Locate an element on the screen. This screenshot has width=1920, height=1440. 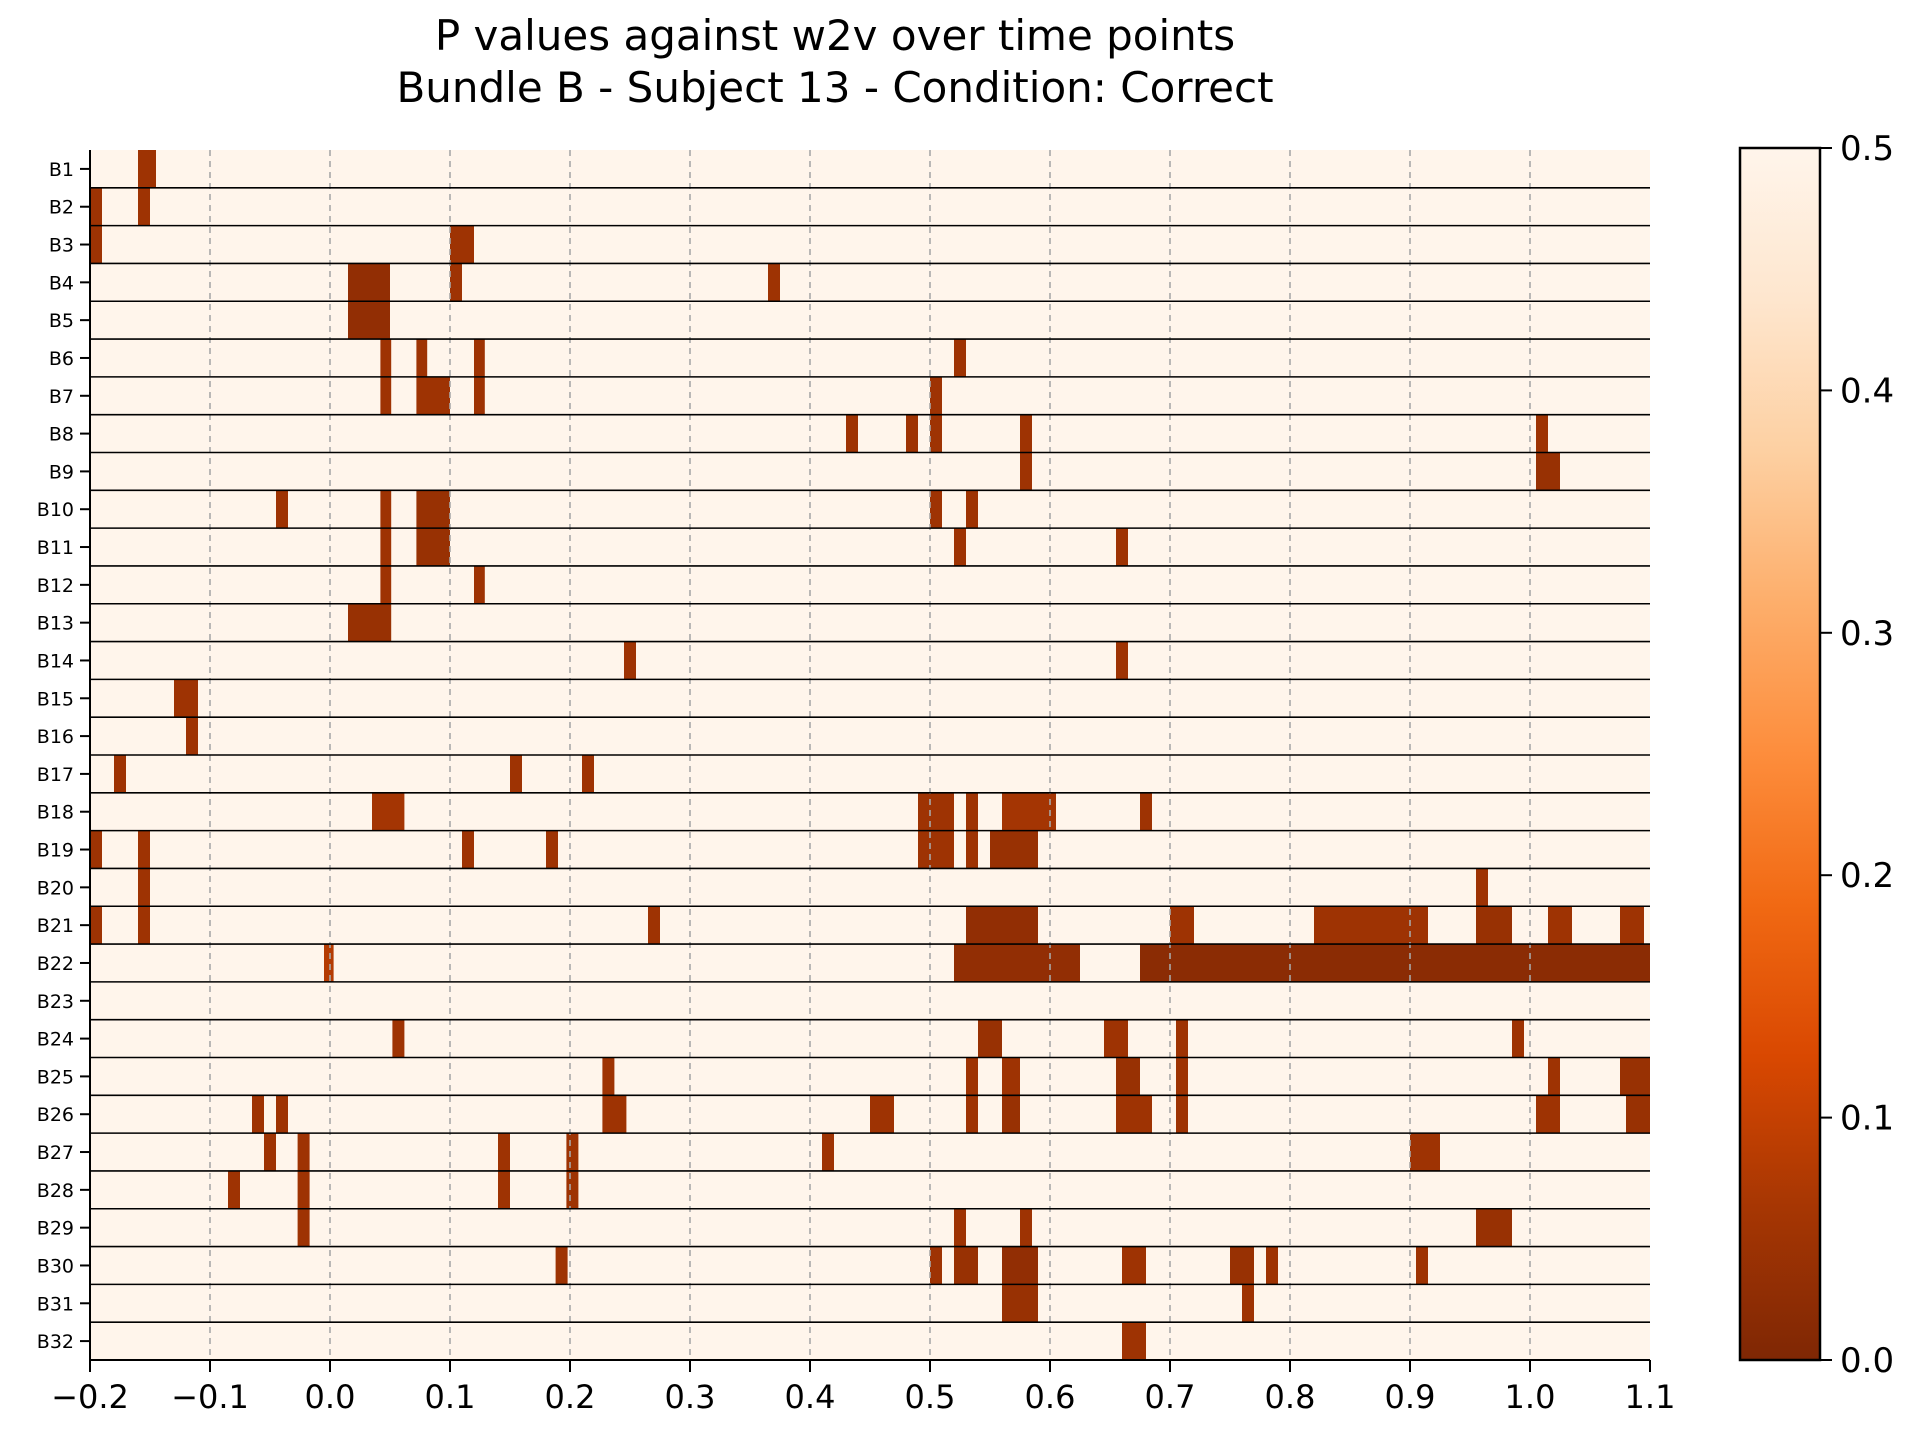
colorbar-tick-label: 0.5 is located at coordinates (1867, 149).